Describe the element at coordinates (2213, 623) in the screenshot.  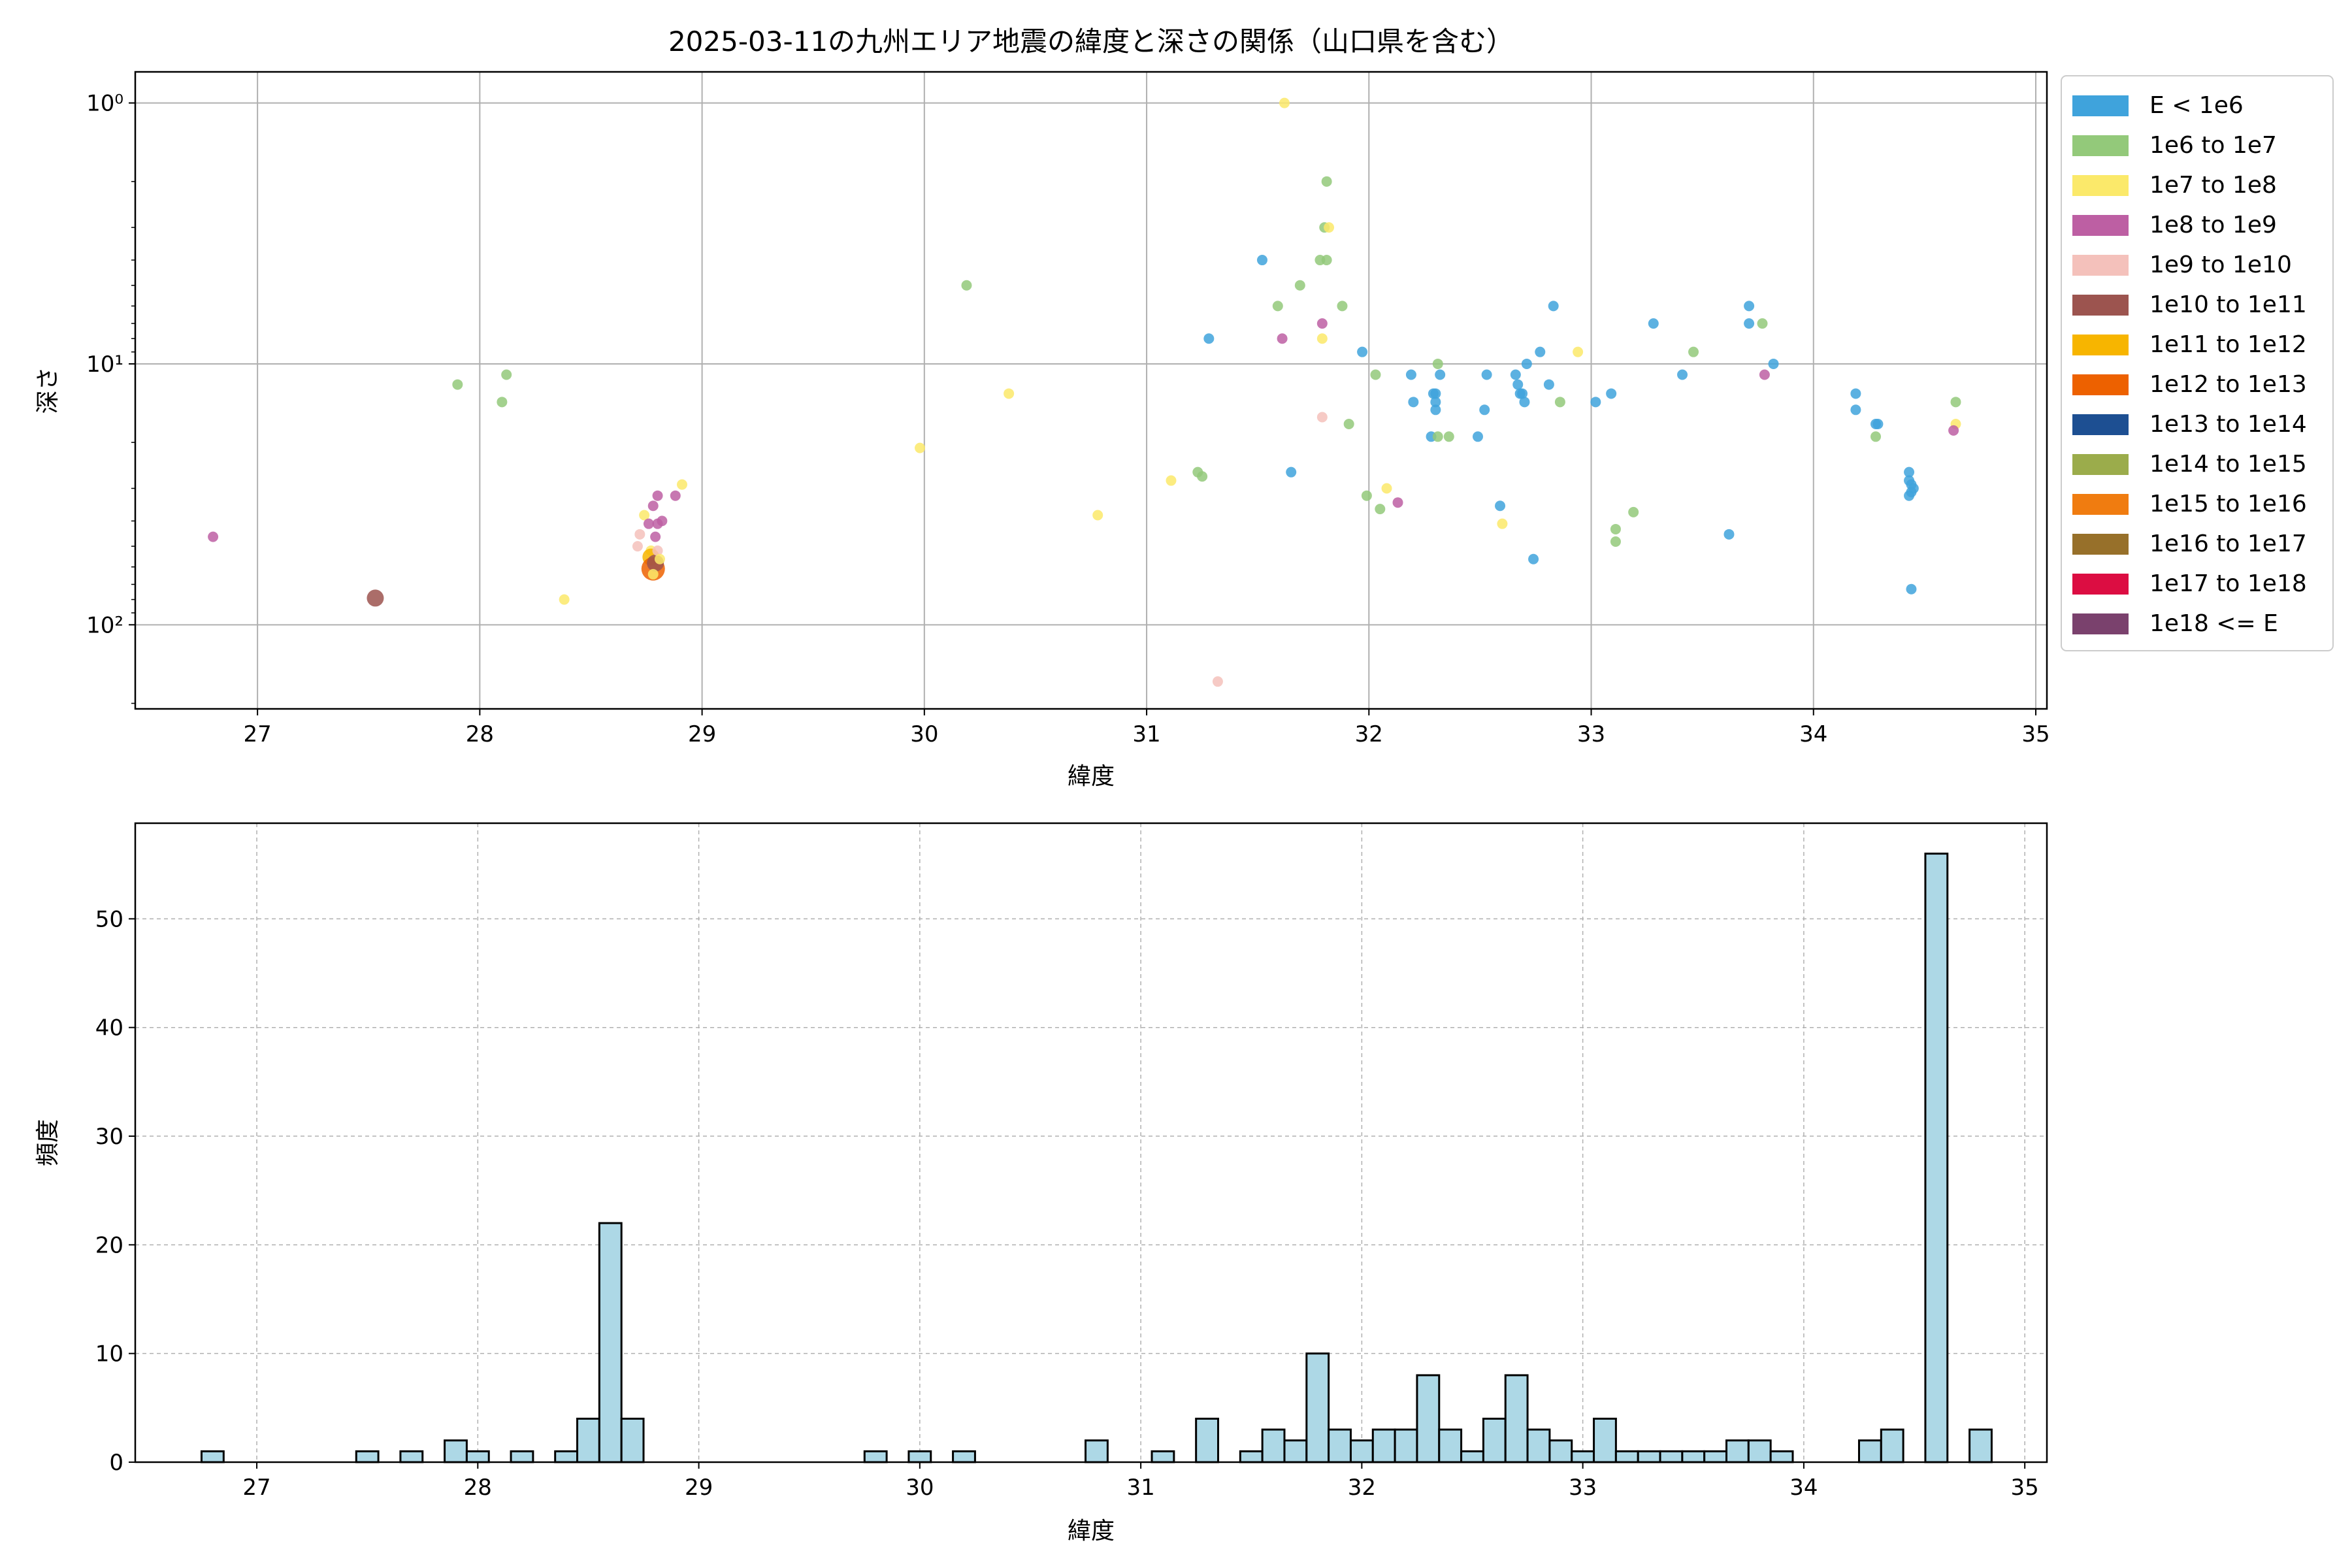
I see `legend-label: 1e18 <= E` at that location.